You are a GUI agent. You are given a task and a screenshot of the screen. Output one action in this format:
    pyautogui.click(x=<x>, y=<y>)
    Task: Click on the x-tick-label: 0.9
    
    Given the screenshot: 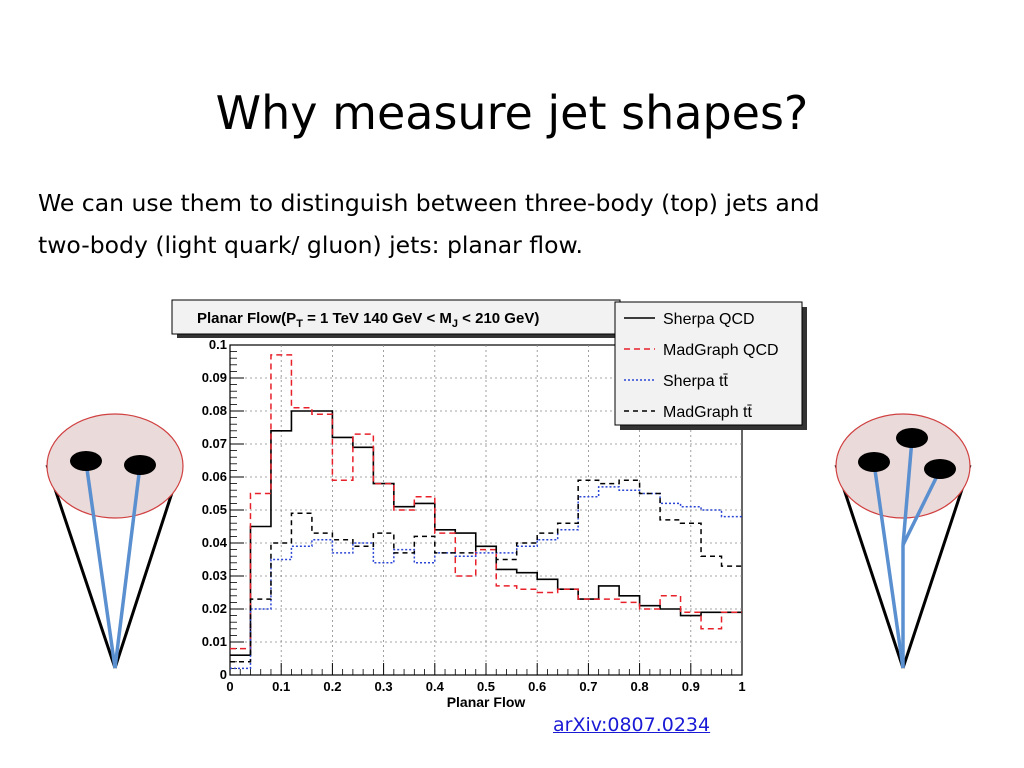 What is the action you would take?
    pyautogui.click(x=691, y=686)
    